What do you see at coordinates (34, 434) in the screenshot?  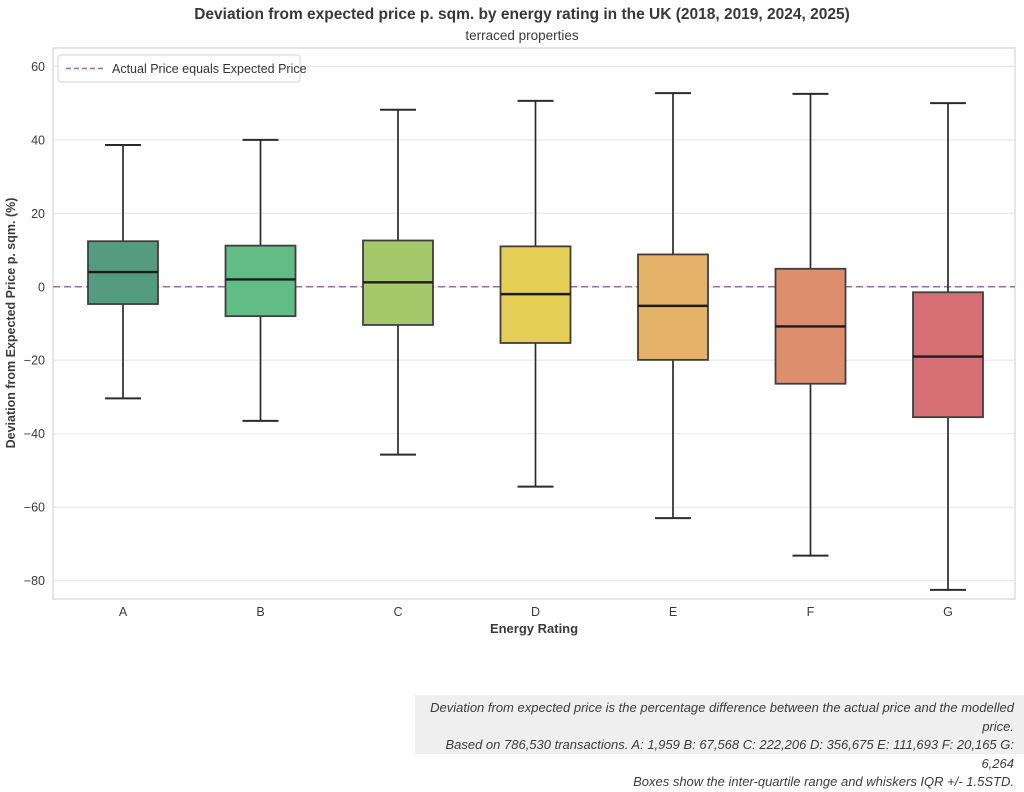 I see `y-tick-label: −40` at bounding box center [34, 434].